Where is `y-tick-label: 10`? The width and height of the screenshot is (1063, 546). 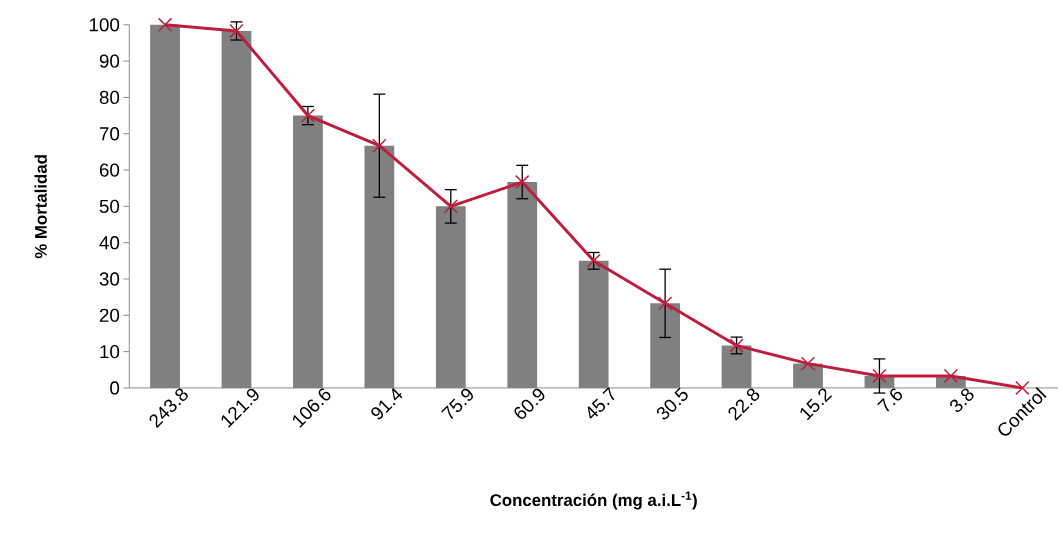 y-tick-label: 10 is located at coordinates (110, 352).